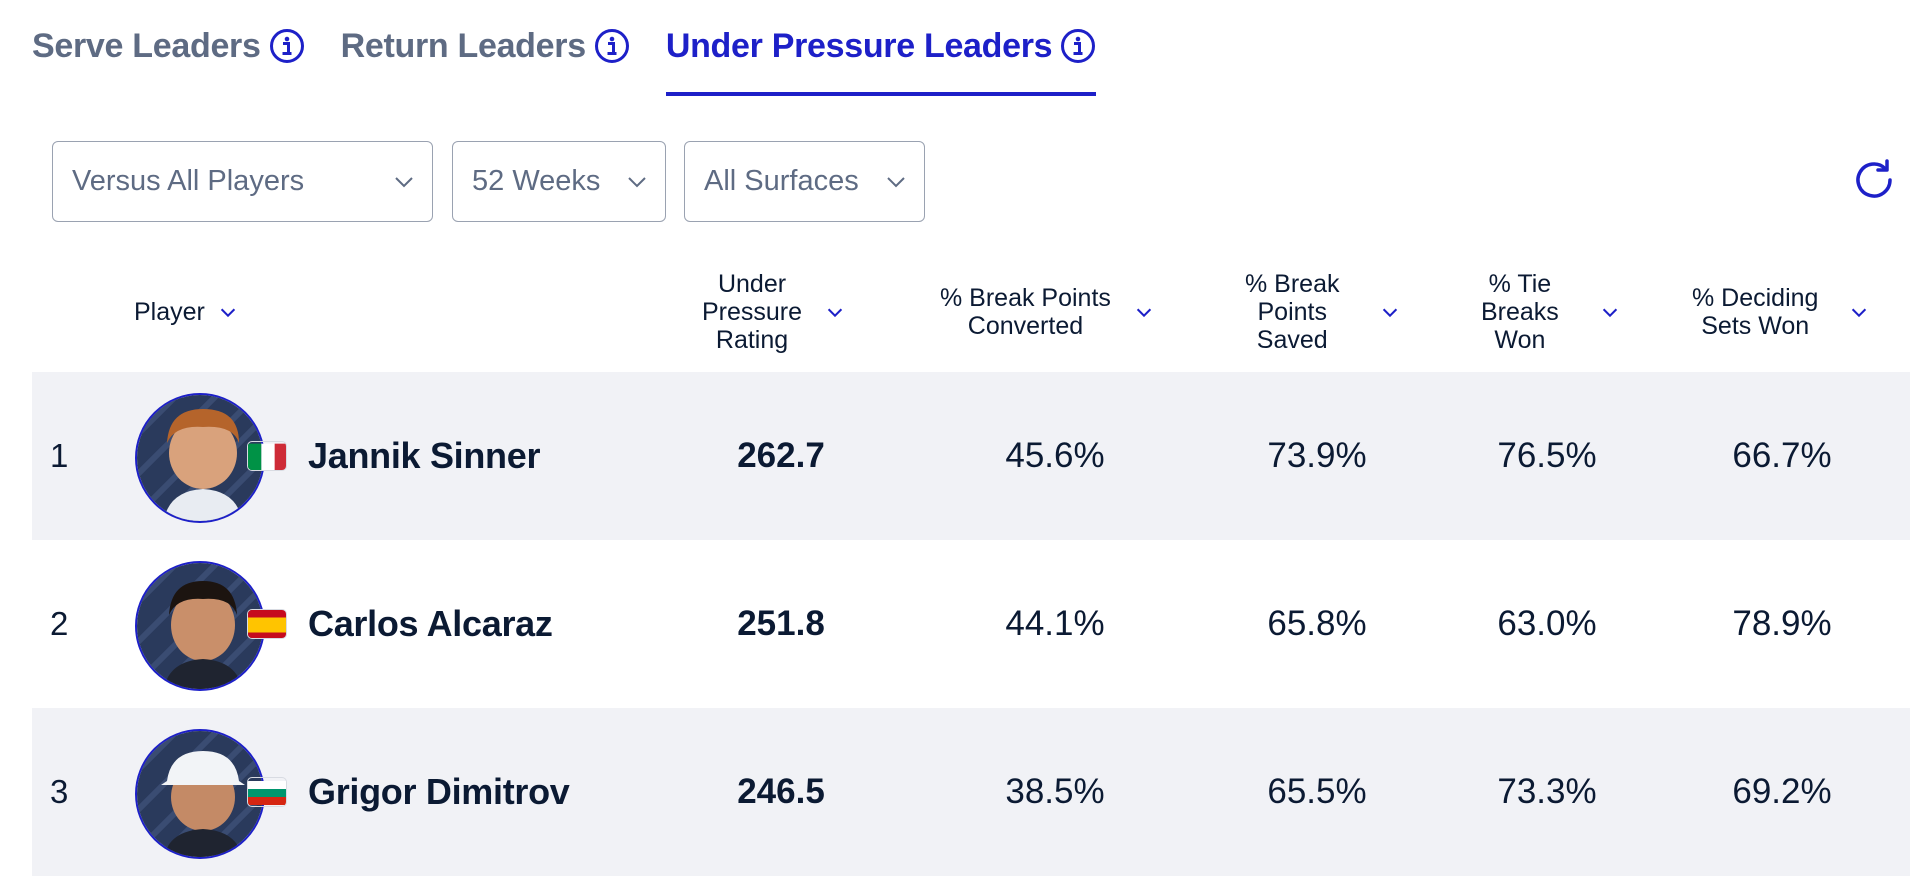 This screenshot has width=1920, height=878. What do you see at coordinates (1547, 623) in the screenshot?
I see `tb-won-value: 63.0%` at bounding box center [1547, 623].